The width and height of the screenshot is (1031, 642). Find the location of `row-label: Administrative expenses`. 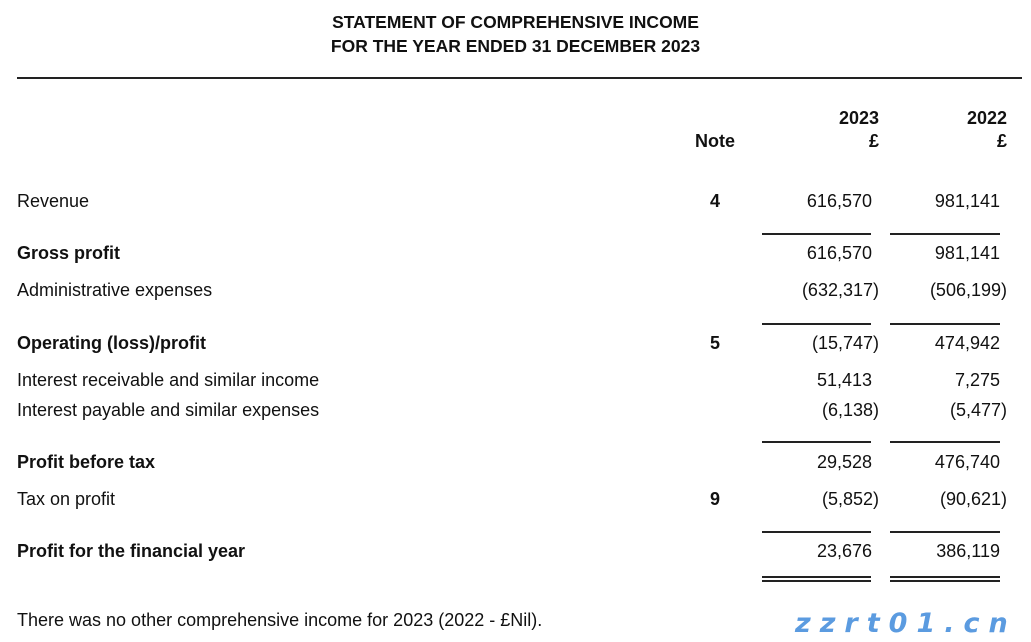

row-label: Administrative expenses is located at coordinates (115, 290).